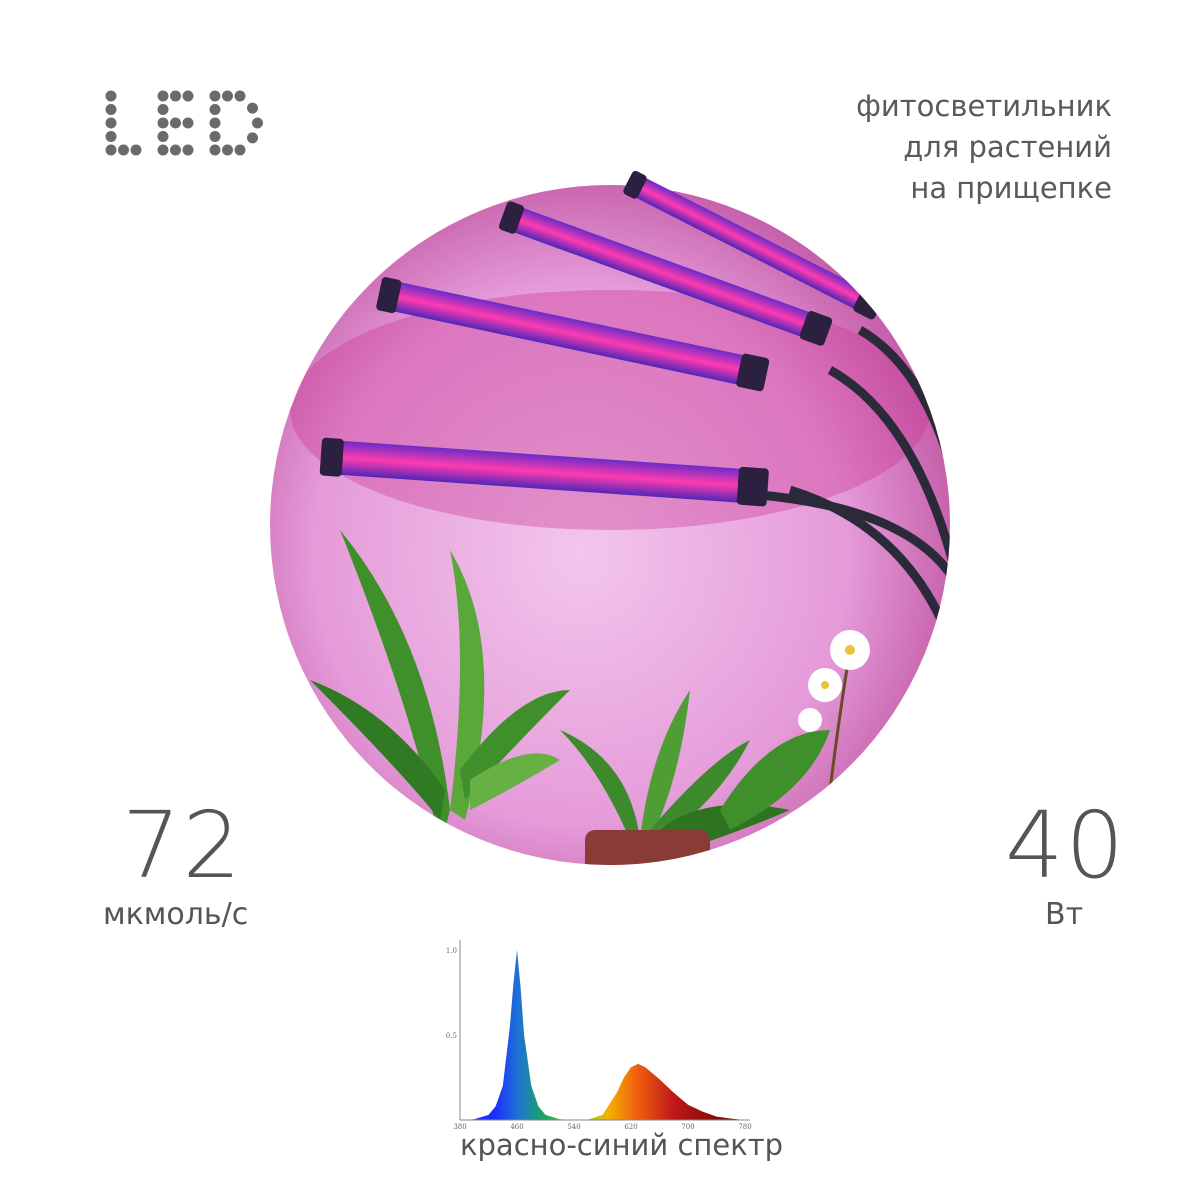 The height and width of the screenshot is (1199, 1200). What do you see at coordinates (451, 951) in the screenshot?
I see `y-tick-label: 1.0` at bounding box center [451, 951].